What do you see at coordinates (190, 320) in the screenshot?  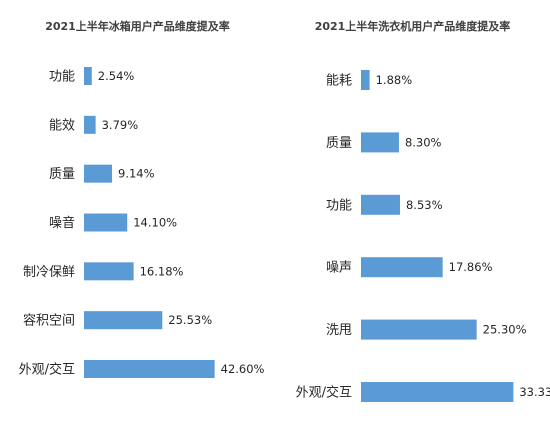 I see `data-label: 25.53%` at bounding box center [190, 320].